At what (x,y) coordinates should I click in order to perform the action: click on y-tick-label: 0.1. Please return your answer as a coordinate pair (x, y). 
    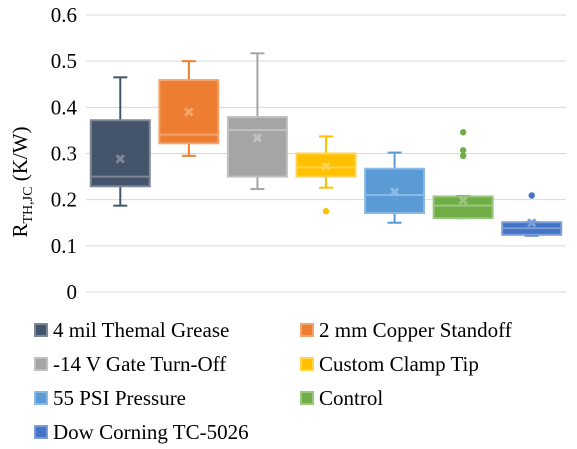
    Looking at the image, I should click on (64, 246).